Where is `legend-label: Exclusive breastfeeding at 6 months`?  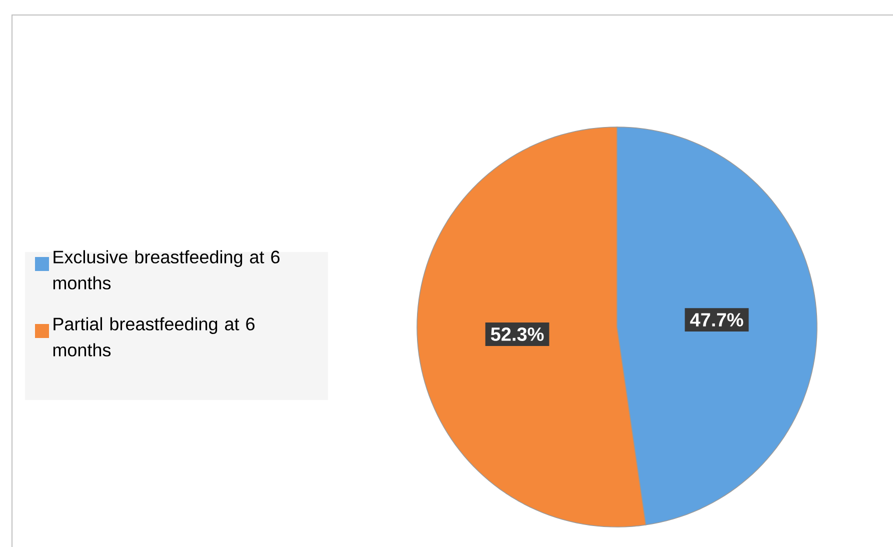 legend-label: Exclusive breastfeeding at 6 months is located at coordinates (166, 270).